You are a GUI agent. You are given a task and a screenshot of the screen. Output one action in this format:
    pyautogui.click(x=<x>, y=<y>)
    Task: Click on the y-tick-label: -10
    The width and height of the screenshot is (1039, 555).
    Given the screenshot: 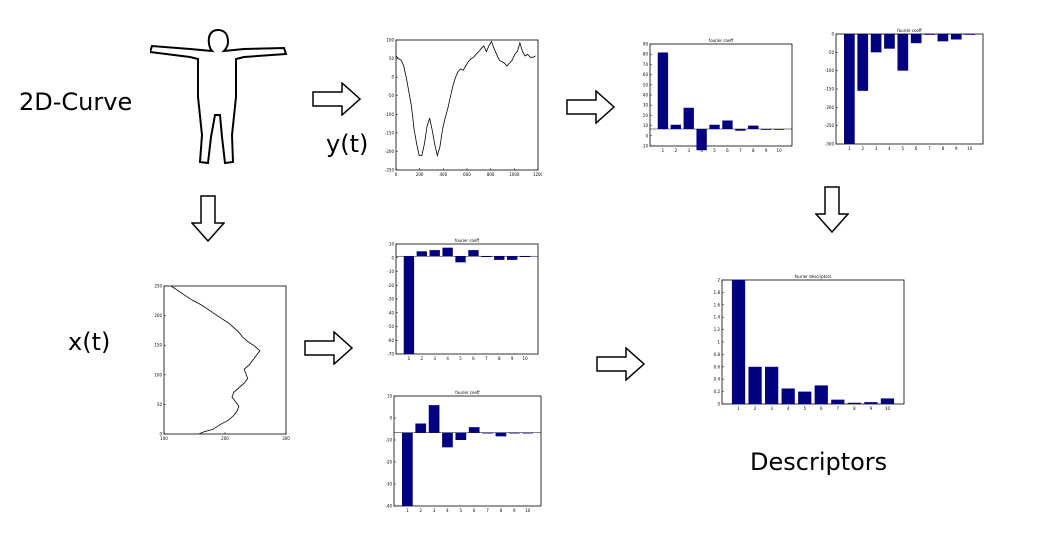 What is the action you would take?
    pyautogui.click(x=388, y=440)
    